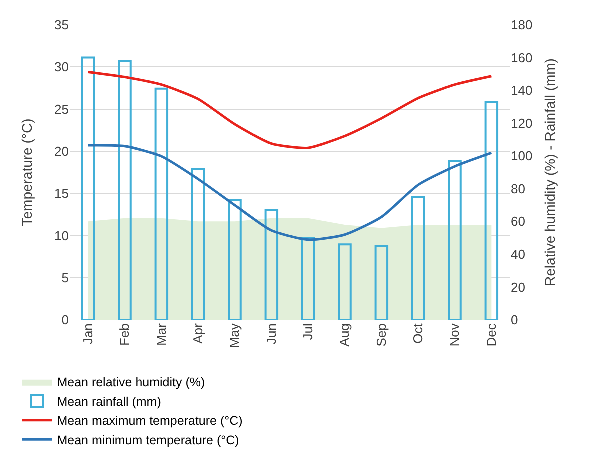 The height and width of the screenshot is (466, 595). Describe the element at coordinates (234, 335) in the screenshot. I see `x-tick-label: May` at that location.